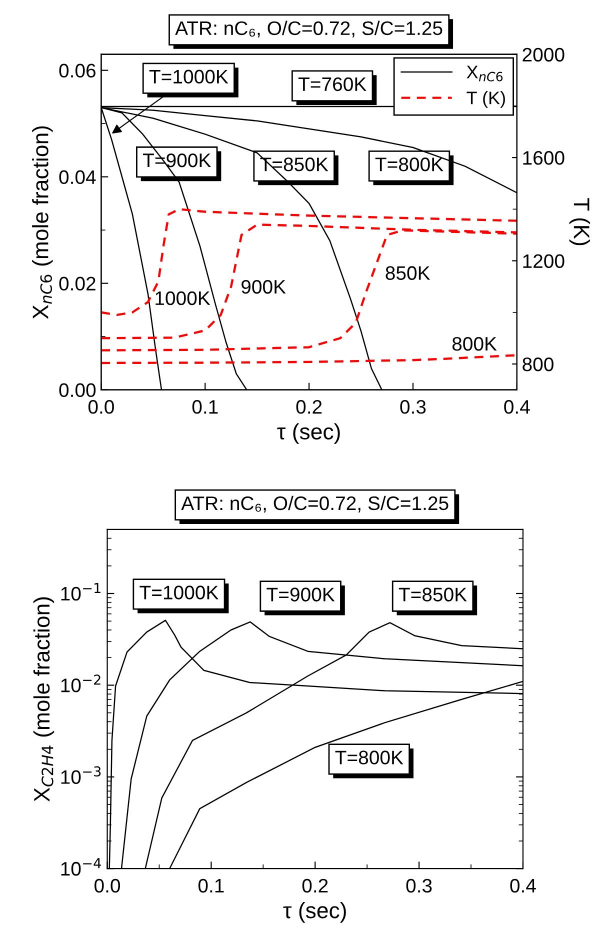  Describe the element at coordinates (264, 287) in the screenshot. I see `annotation: 900K` at that location.